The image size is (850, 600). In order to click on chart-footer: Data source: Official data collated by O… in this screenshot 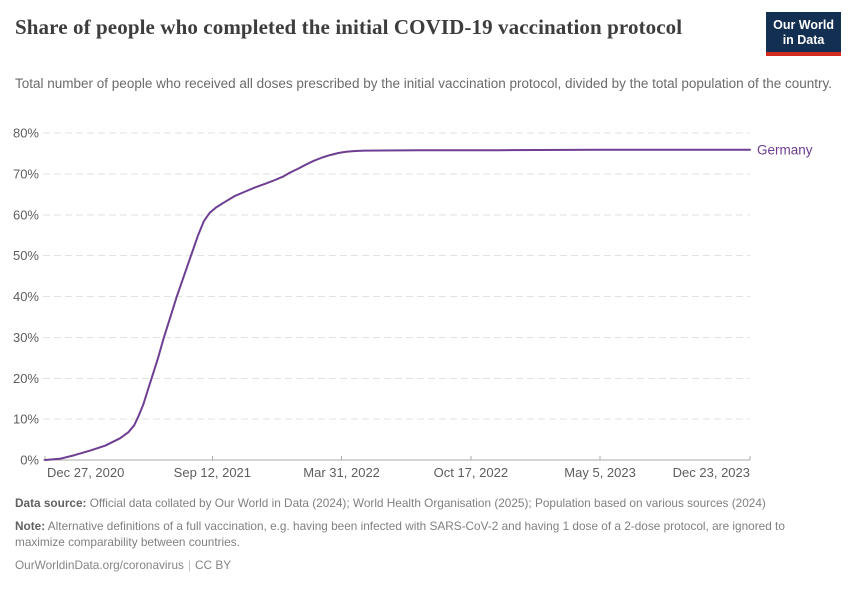, I will do `click(405, 537)`.